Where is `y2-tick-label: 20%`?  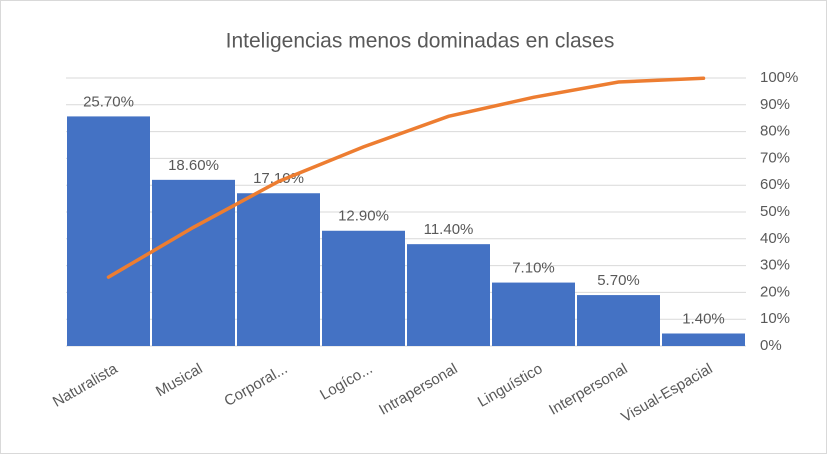
y2-tick-label: 20% is located at coordinates (775, 291).